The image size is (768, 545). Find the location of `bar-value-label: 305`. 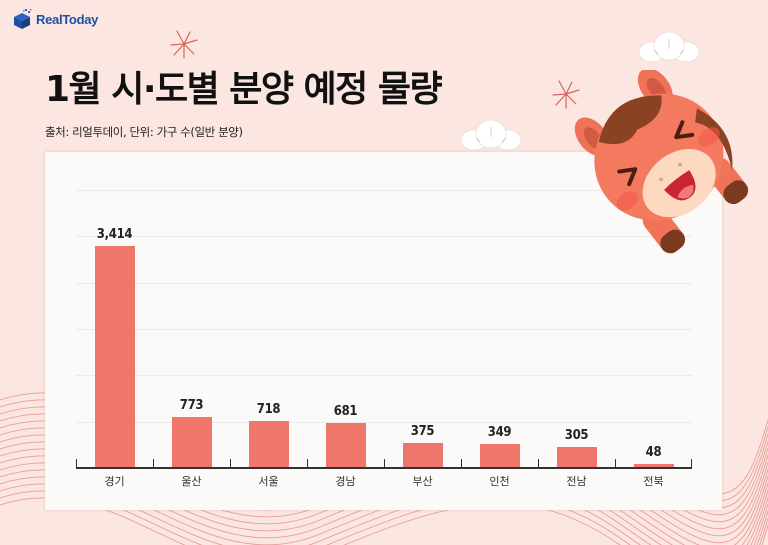

bar-value-label: 305 is located at coordinates (576, 436).